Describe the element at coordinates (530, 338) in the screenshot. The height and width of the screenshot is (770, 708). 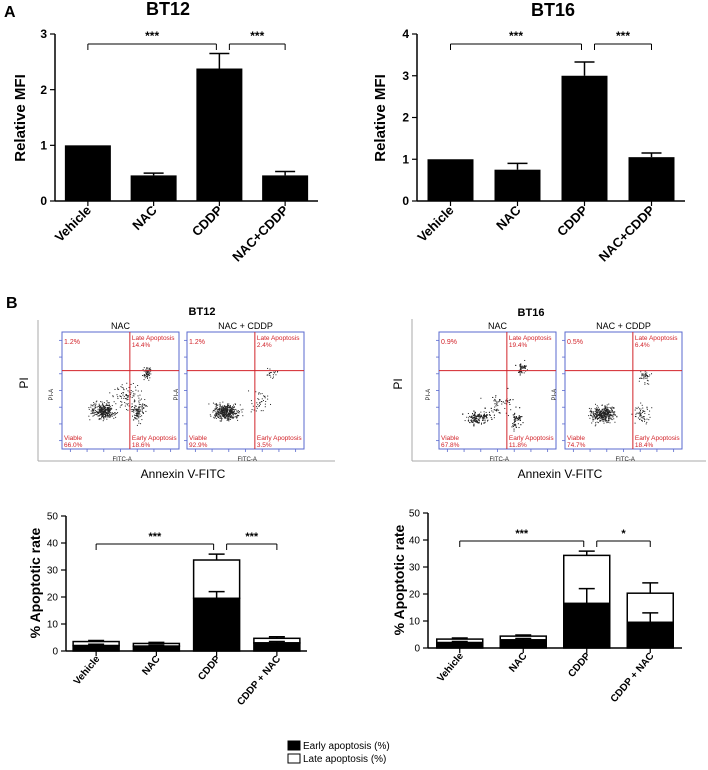
I see `quadrant-ur-label: Late Apoptosis` at that location.